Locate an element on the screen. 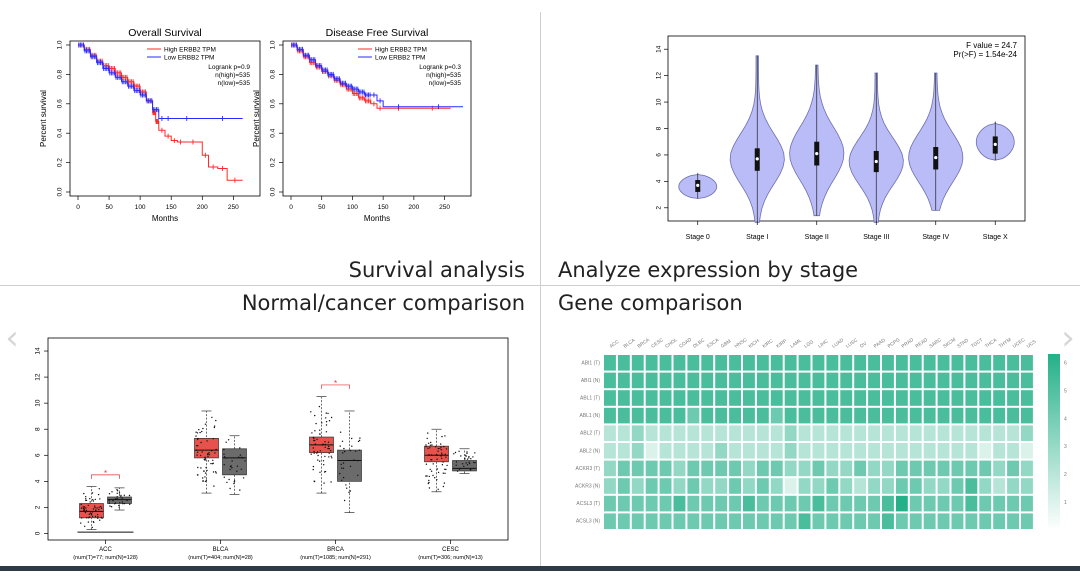 The width and height of the screenshot is (1080, 576). column-label: OV is located at coordinates (864, 344).